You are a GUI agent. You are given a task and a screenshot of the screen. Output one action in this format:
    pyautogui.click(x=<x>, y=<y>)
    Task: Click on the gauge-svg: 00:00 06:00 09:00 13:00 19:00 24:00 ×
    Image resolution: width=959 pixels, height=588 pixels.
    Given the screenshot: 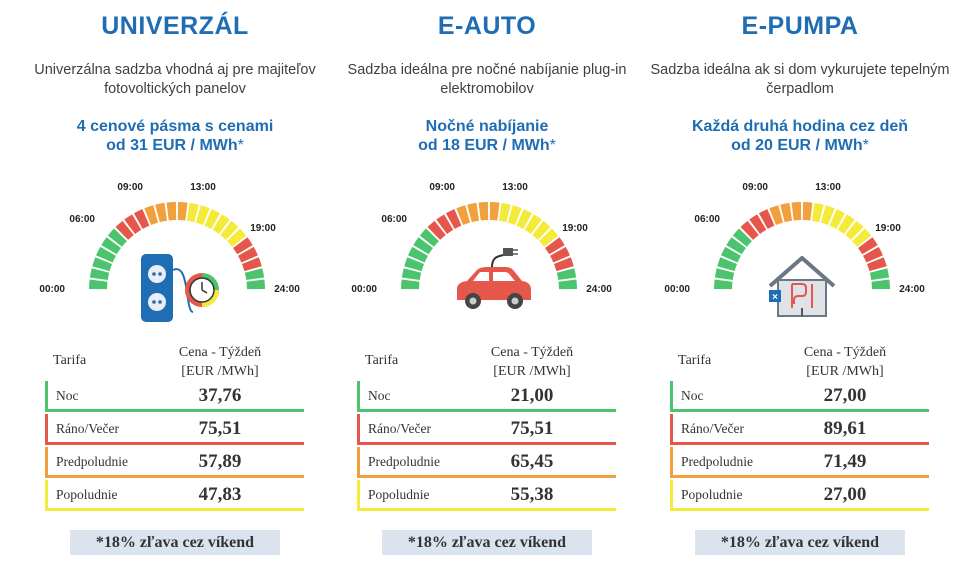 What is the action you would take?
    pyautogui.click(x=794, y=249)
    